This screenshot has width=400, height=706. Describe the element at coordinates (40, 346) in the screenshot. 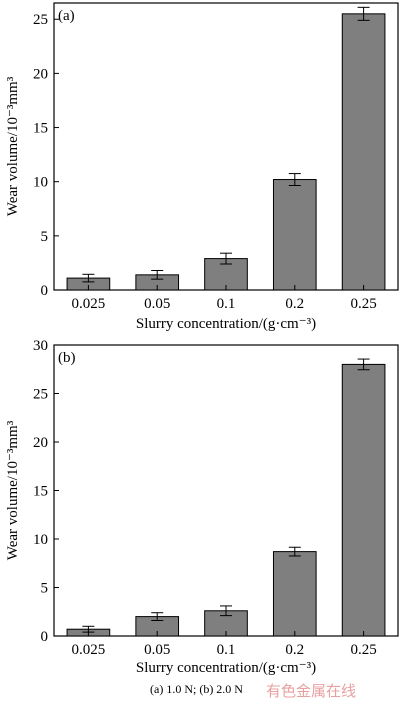

I see `y-tick-label: 30` at that location.